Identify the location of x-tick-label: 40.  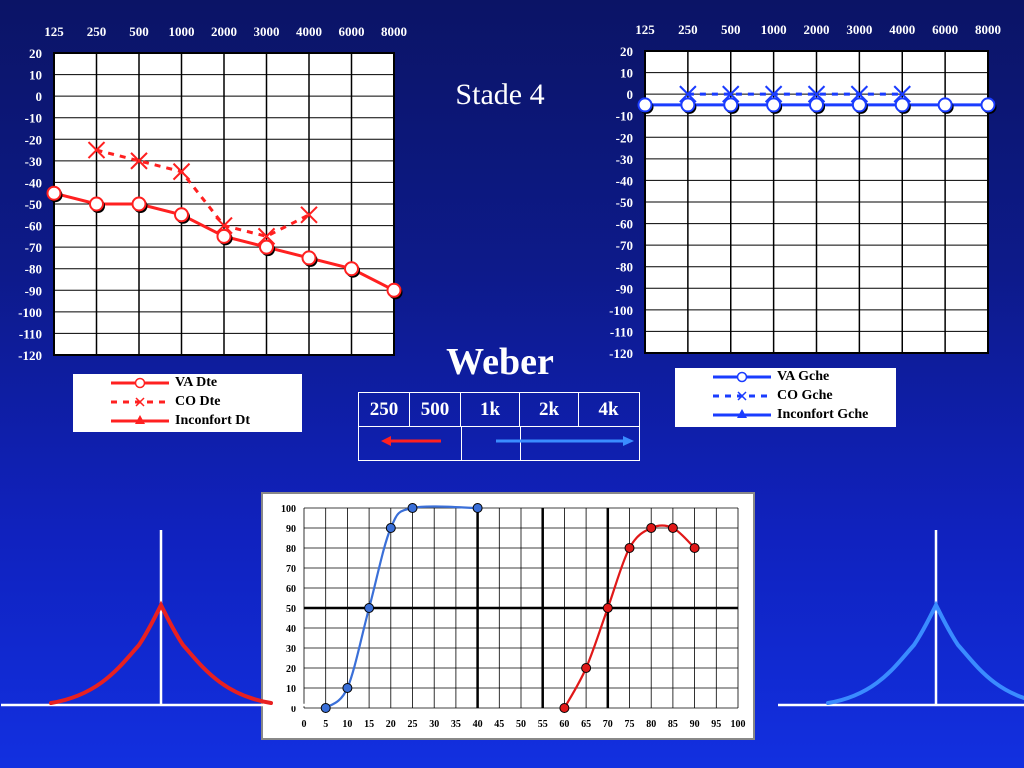
(478, 724).